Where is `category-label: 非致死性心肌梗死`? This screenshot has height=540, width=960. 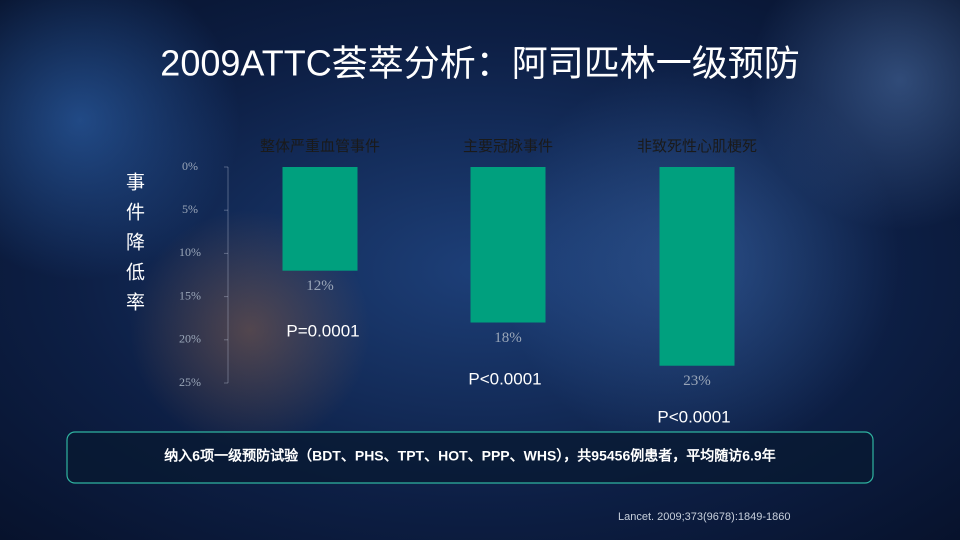 category-label: 非致死性心肌梗死 is located at coordinates (697, 146).